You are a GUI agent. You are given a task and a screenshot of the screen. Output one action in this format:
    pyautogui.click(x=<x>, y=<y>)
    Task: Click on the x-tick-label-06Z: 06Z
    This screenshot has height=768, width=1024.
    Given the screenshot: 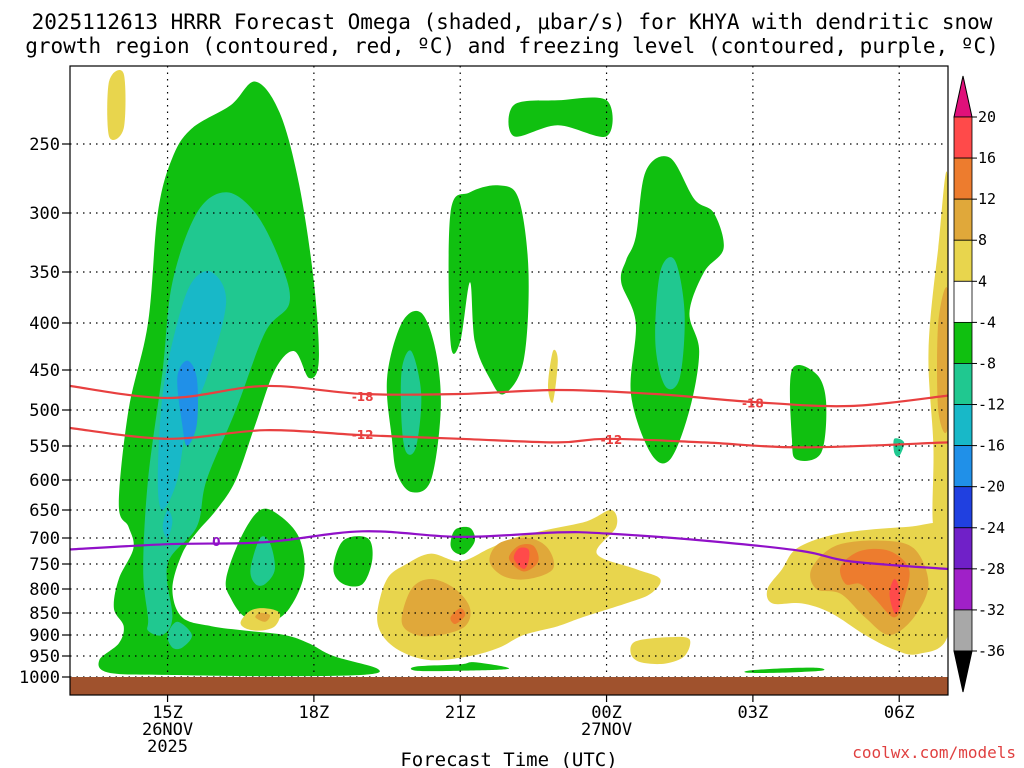 What is the action you would take?
    pyautogui.click(x=899, y=713)
    